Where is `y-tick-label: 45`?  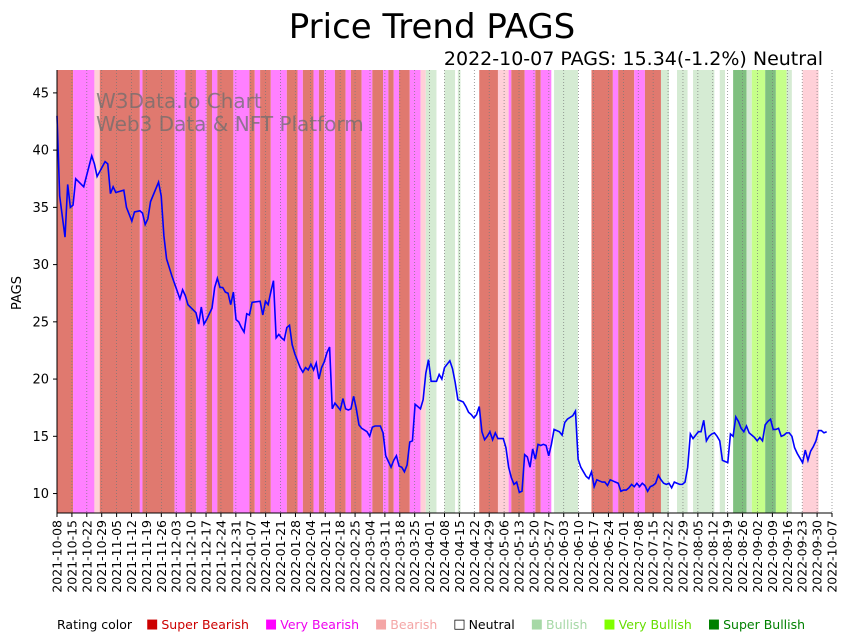 y-tick-label: 45 is located at coordinates (40, 93).